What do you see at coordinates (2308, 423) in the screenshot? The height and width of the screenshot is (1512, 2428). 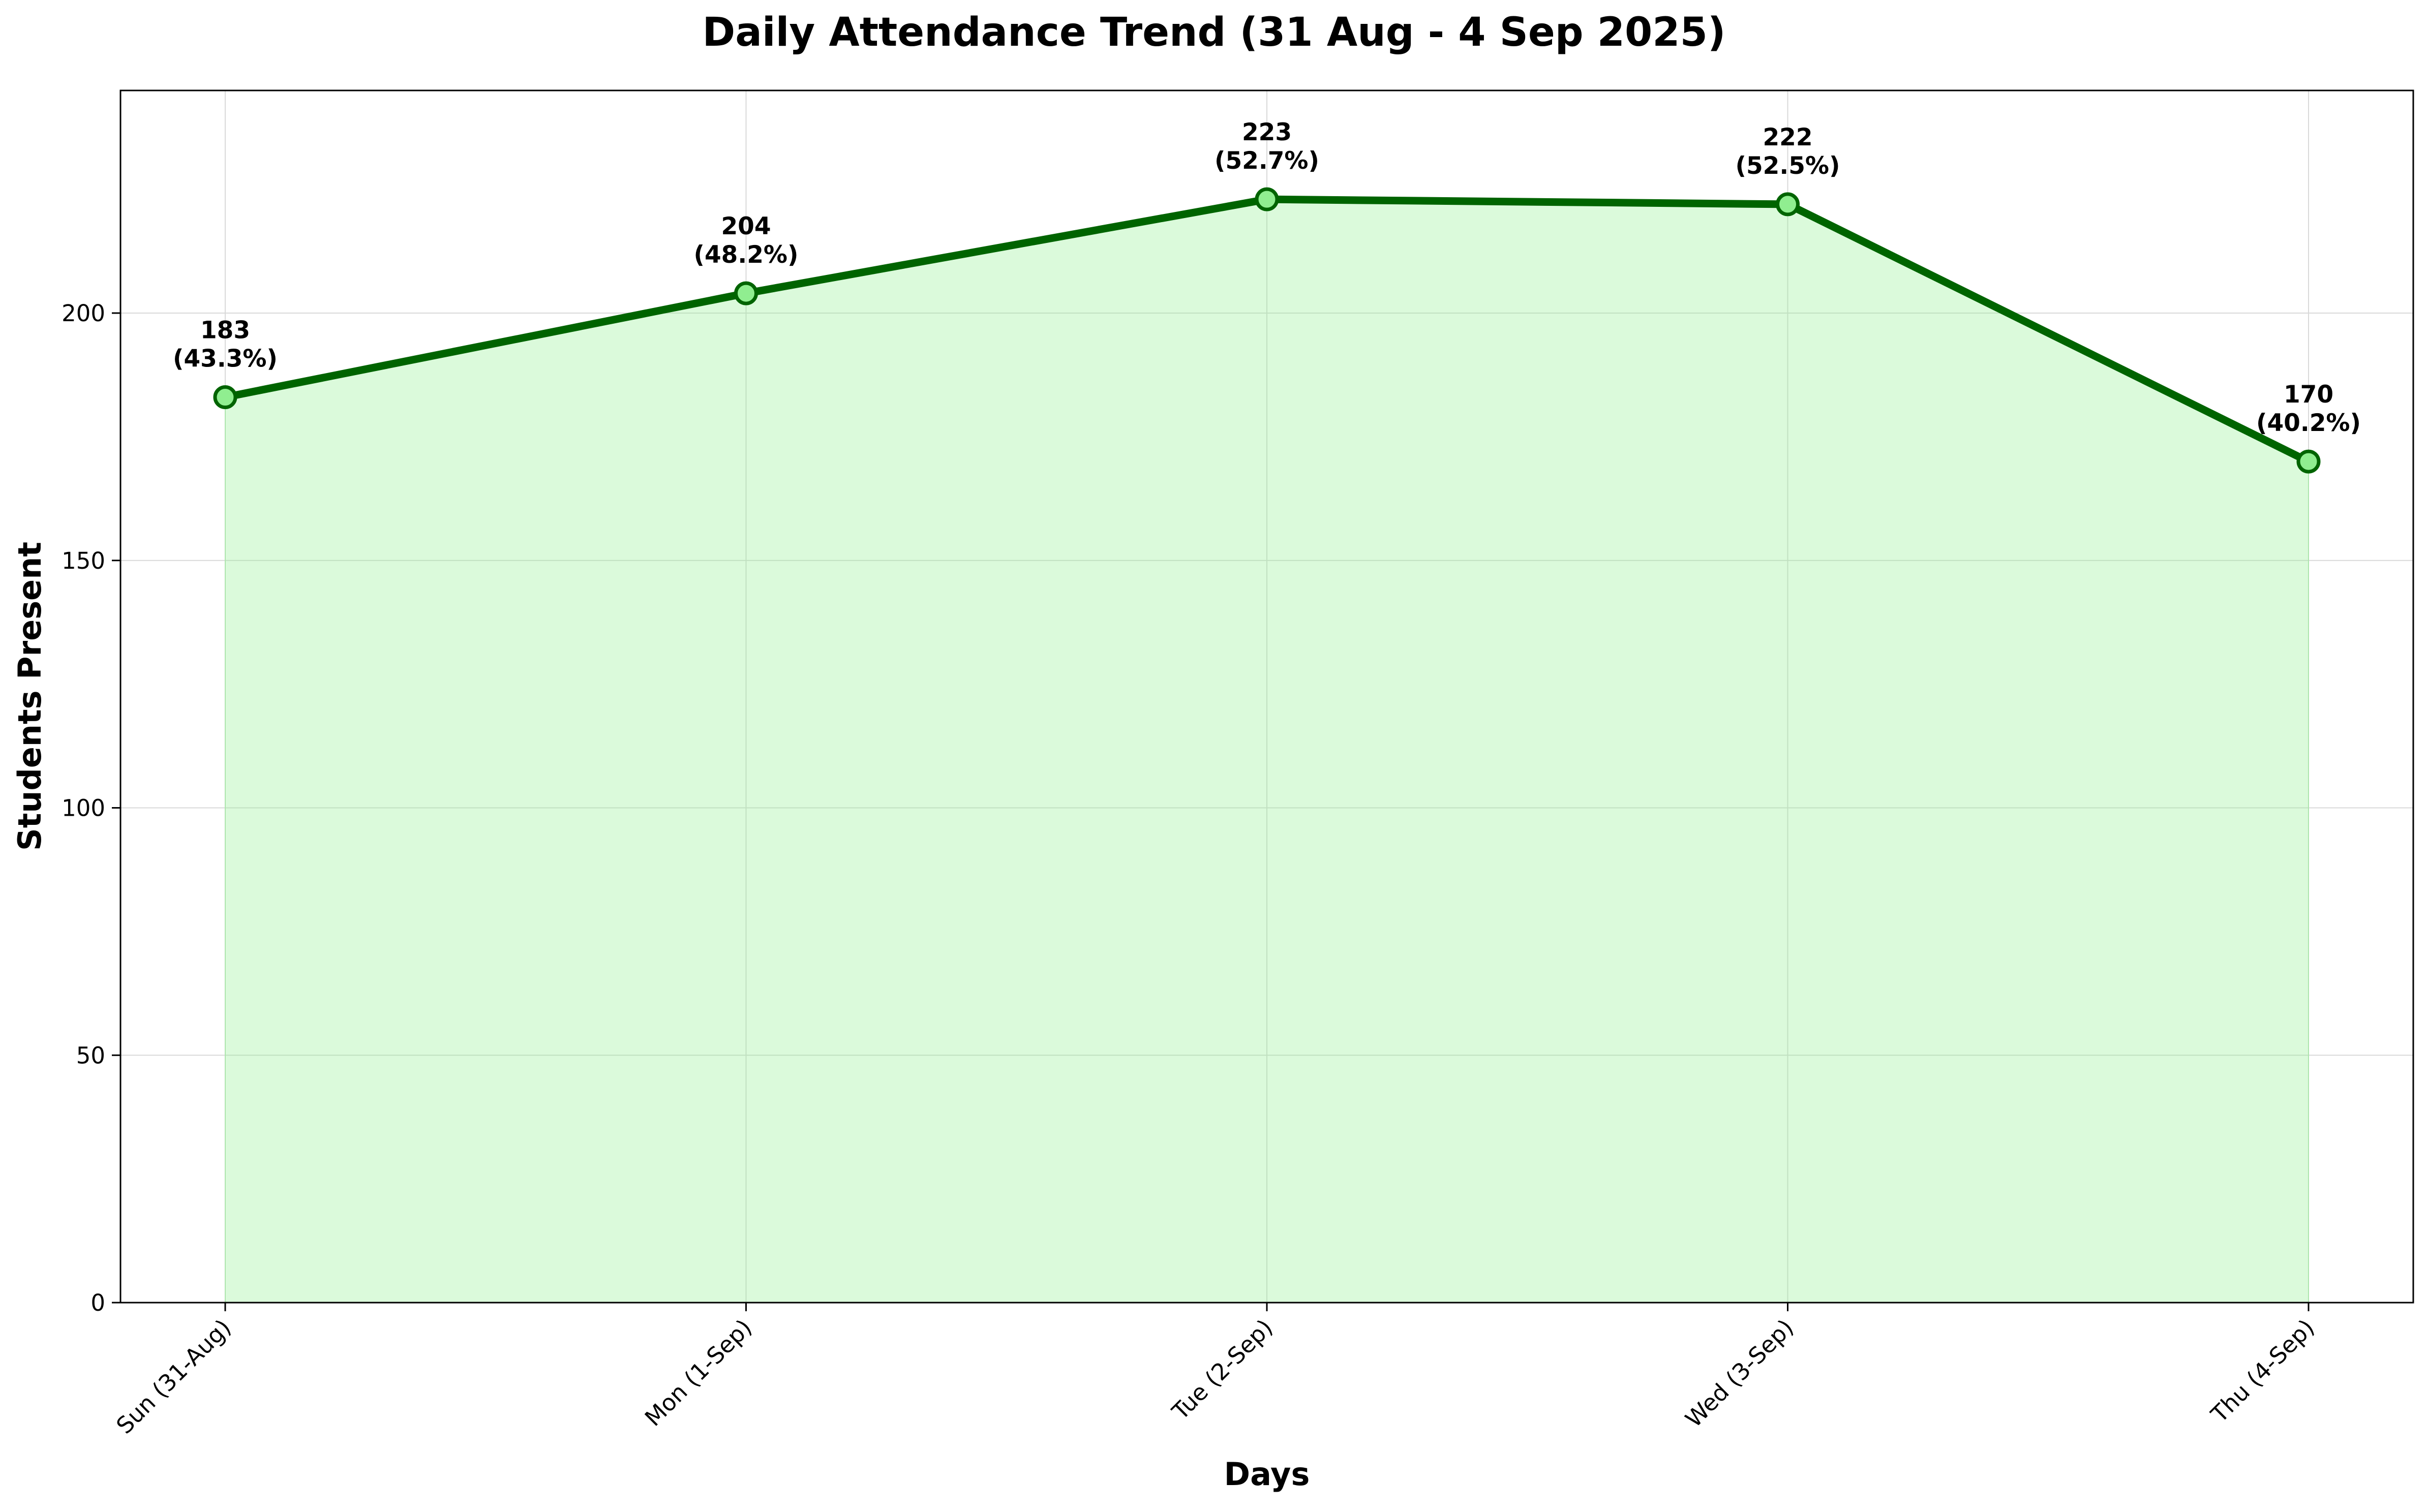 I see `data-label-percent-4: (40.2%)` at bounding box center [2308, 423].